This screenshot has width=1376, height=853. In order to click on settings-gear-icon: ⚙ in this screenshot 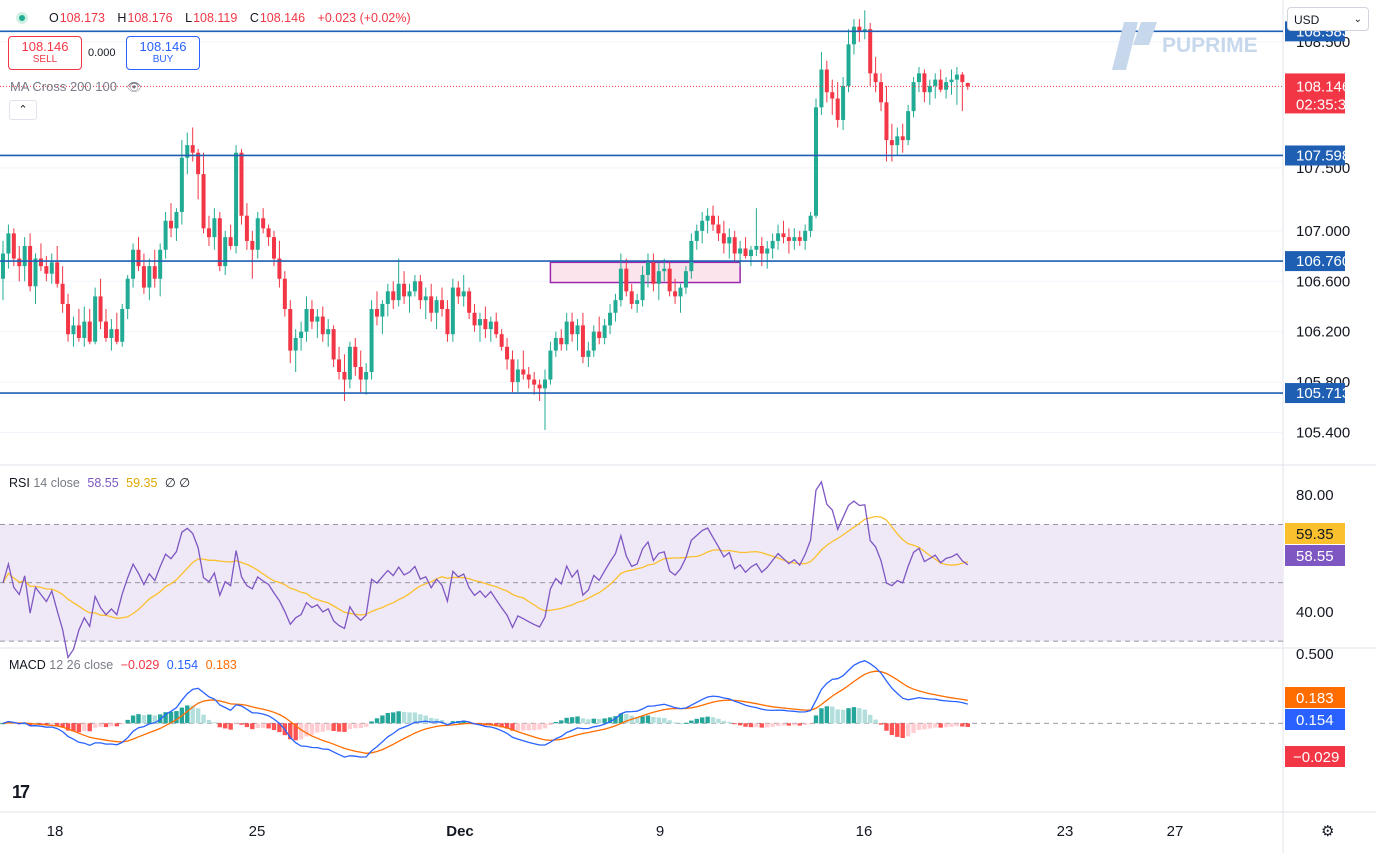, I will do `click(1328, 831)`.